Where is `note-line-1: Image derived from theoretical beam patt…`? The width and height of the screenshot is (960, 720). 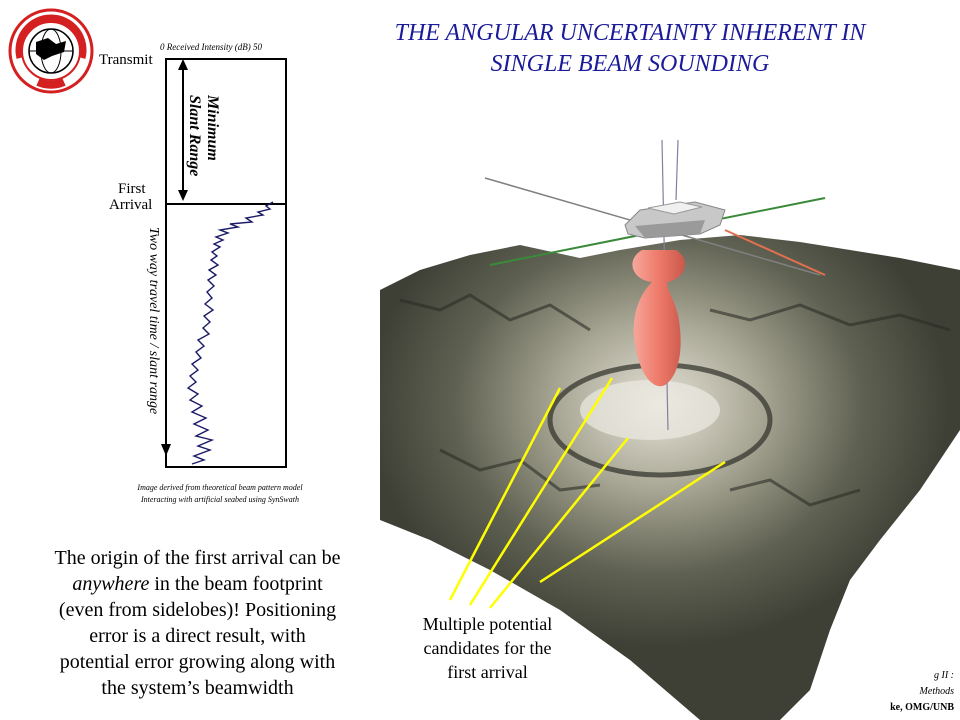
note-line-1: Image derived from theoretical beam patt… is located at coordinates (220, 487).